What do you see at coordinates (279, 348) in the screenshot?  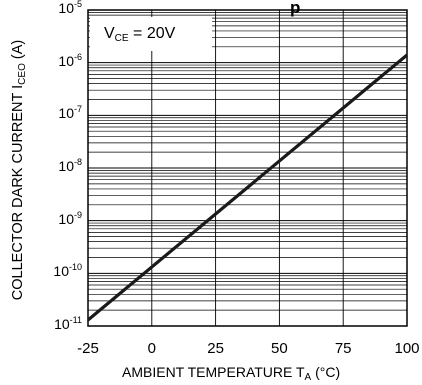 I see `x-tick-label: 50` at bounding box center [279, 348].